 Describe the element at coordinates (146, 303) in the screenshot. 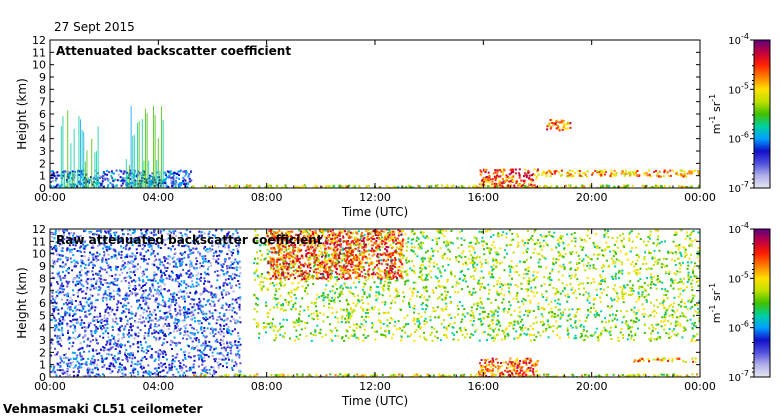

I see `feature-night-noise` at that location.